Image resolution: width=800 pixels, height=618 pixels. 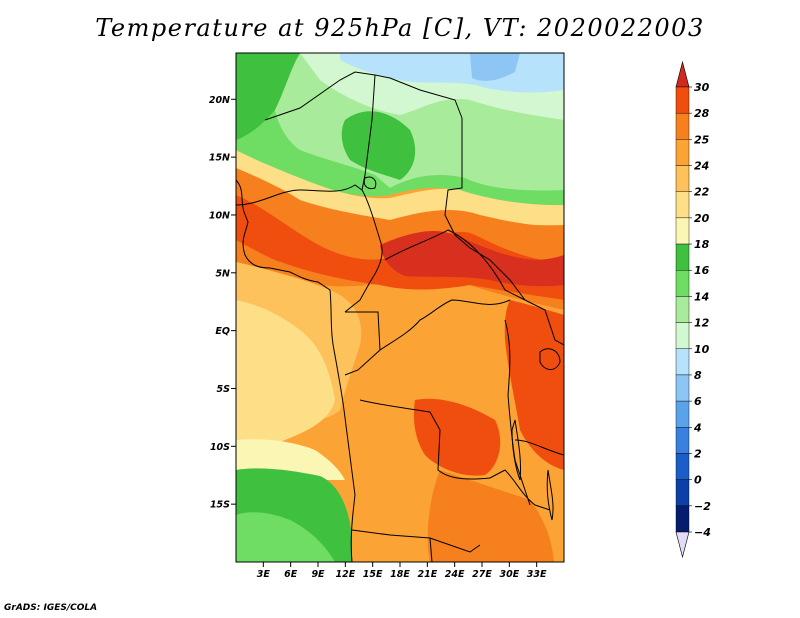 What do you see at coordinates (370, 182) in the screenshot?
I see `lake-chad` at bounding box center [370, 182].